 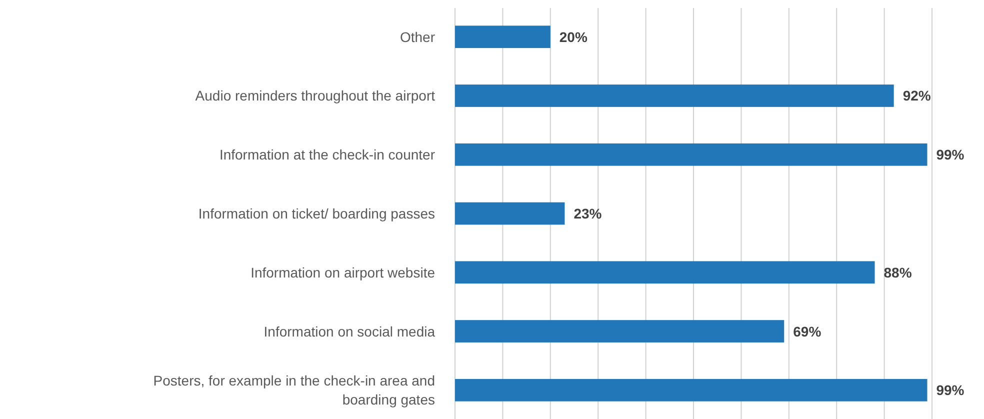 What do you see at coordinates (343, 272) in the screenshot?
I see `y-tick-label: Information on airport website` at bounding box center [343, 272].